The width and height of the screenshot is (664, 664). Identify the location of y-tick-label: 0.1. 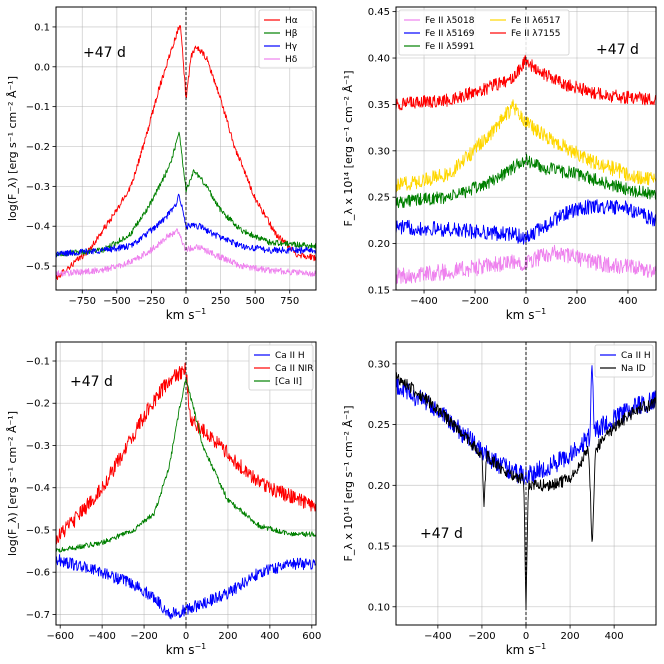
(42, 27).